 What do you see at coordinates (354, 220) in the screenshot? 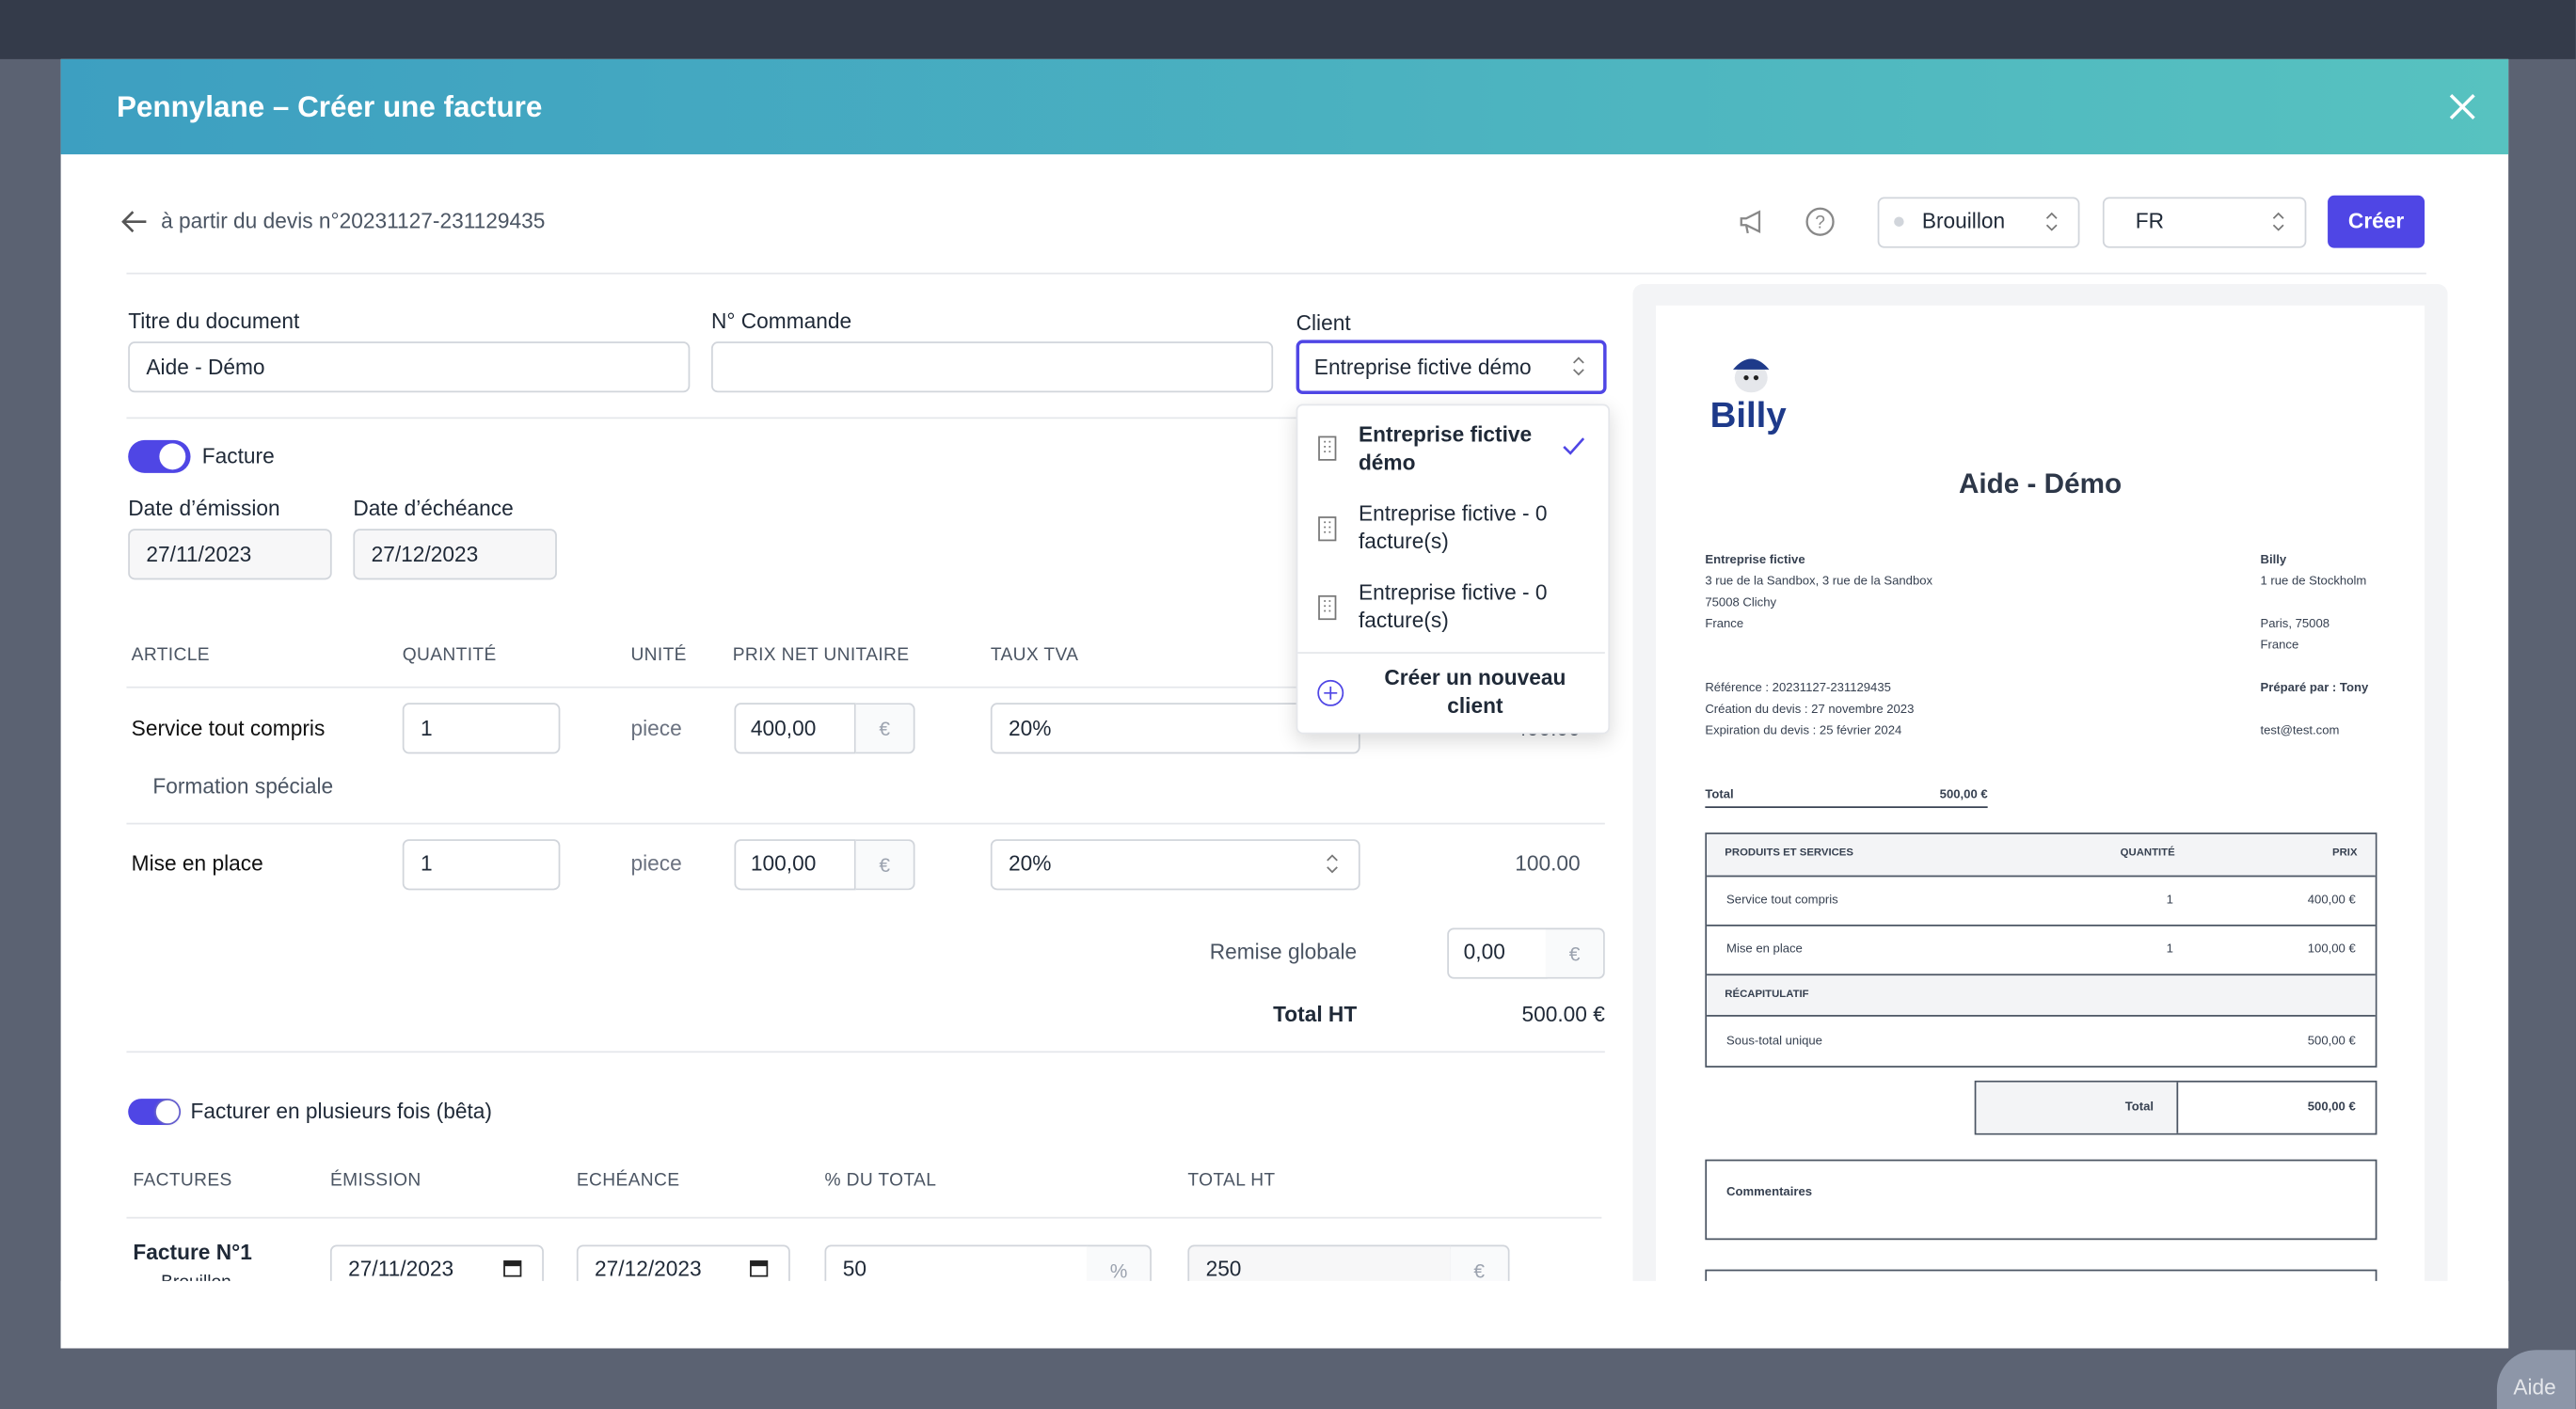
I see `back-link: à partir du devis n°20231127-231129435` at bounding box center [354, 220].